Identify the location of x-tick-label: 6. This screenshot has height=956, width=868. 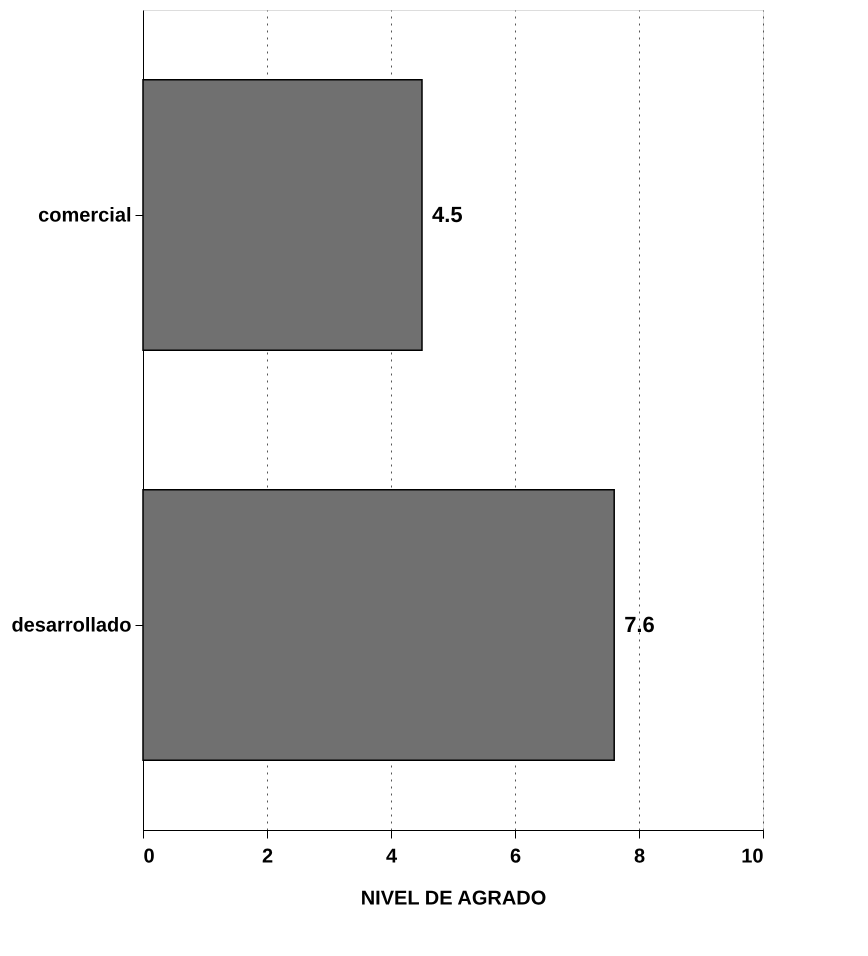
(516, 857).